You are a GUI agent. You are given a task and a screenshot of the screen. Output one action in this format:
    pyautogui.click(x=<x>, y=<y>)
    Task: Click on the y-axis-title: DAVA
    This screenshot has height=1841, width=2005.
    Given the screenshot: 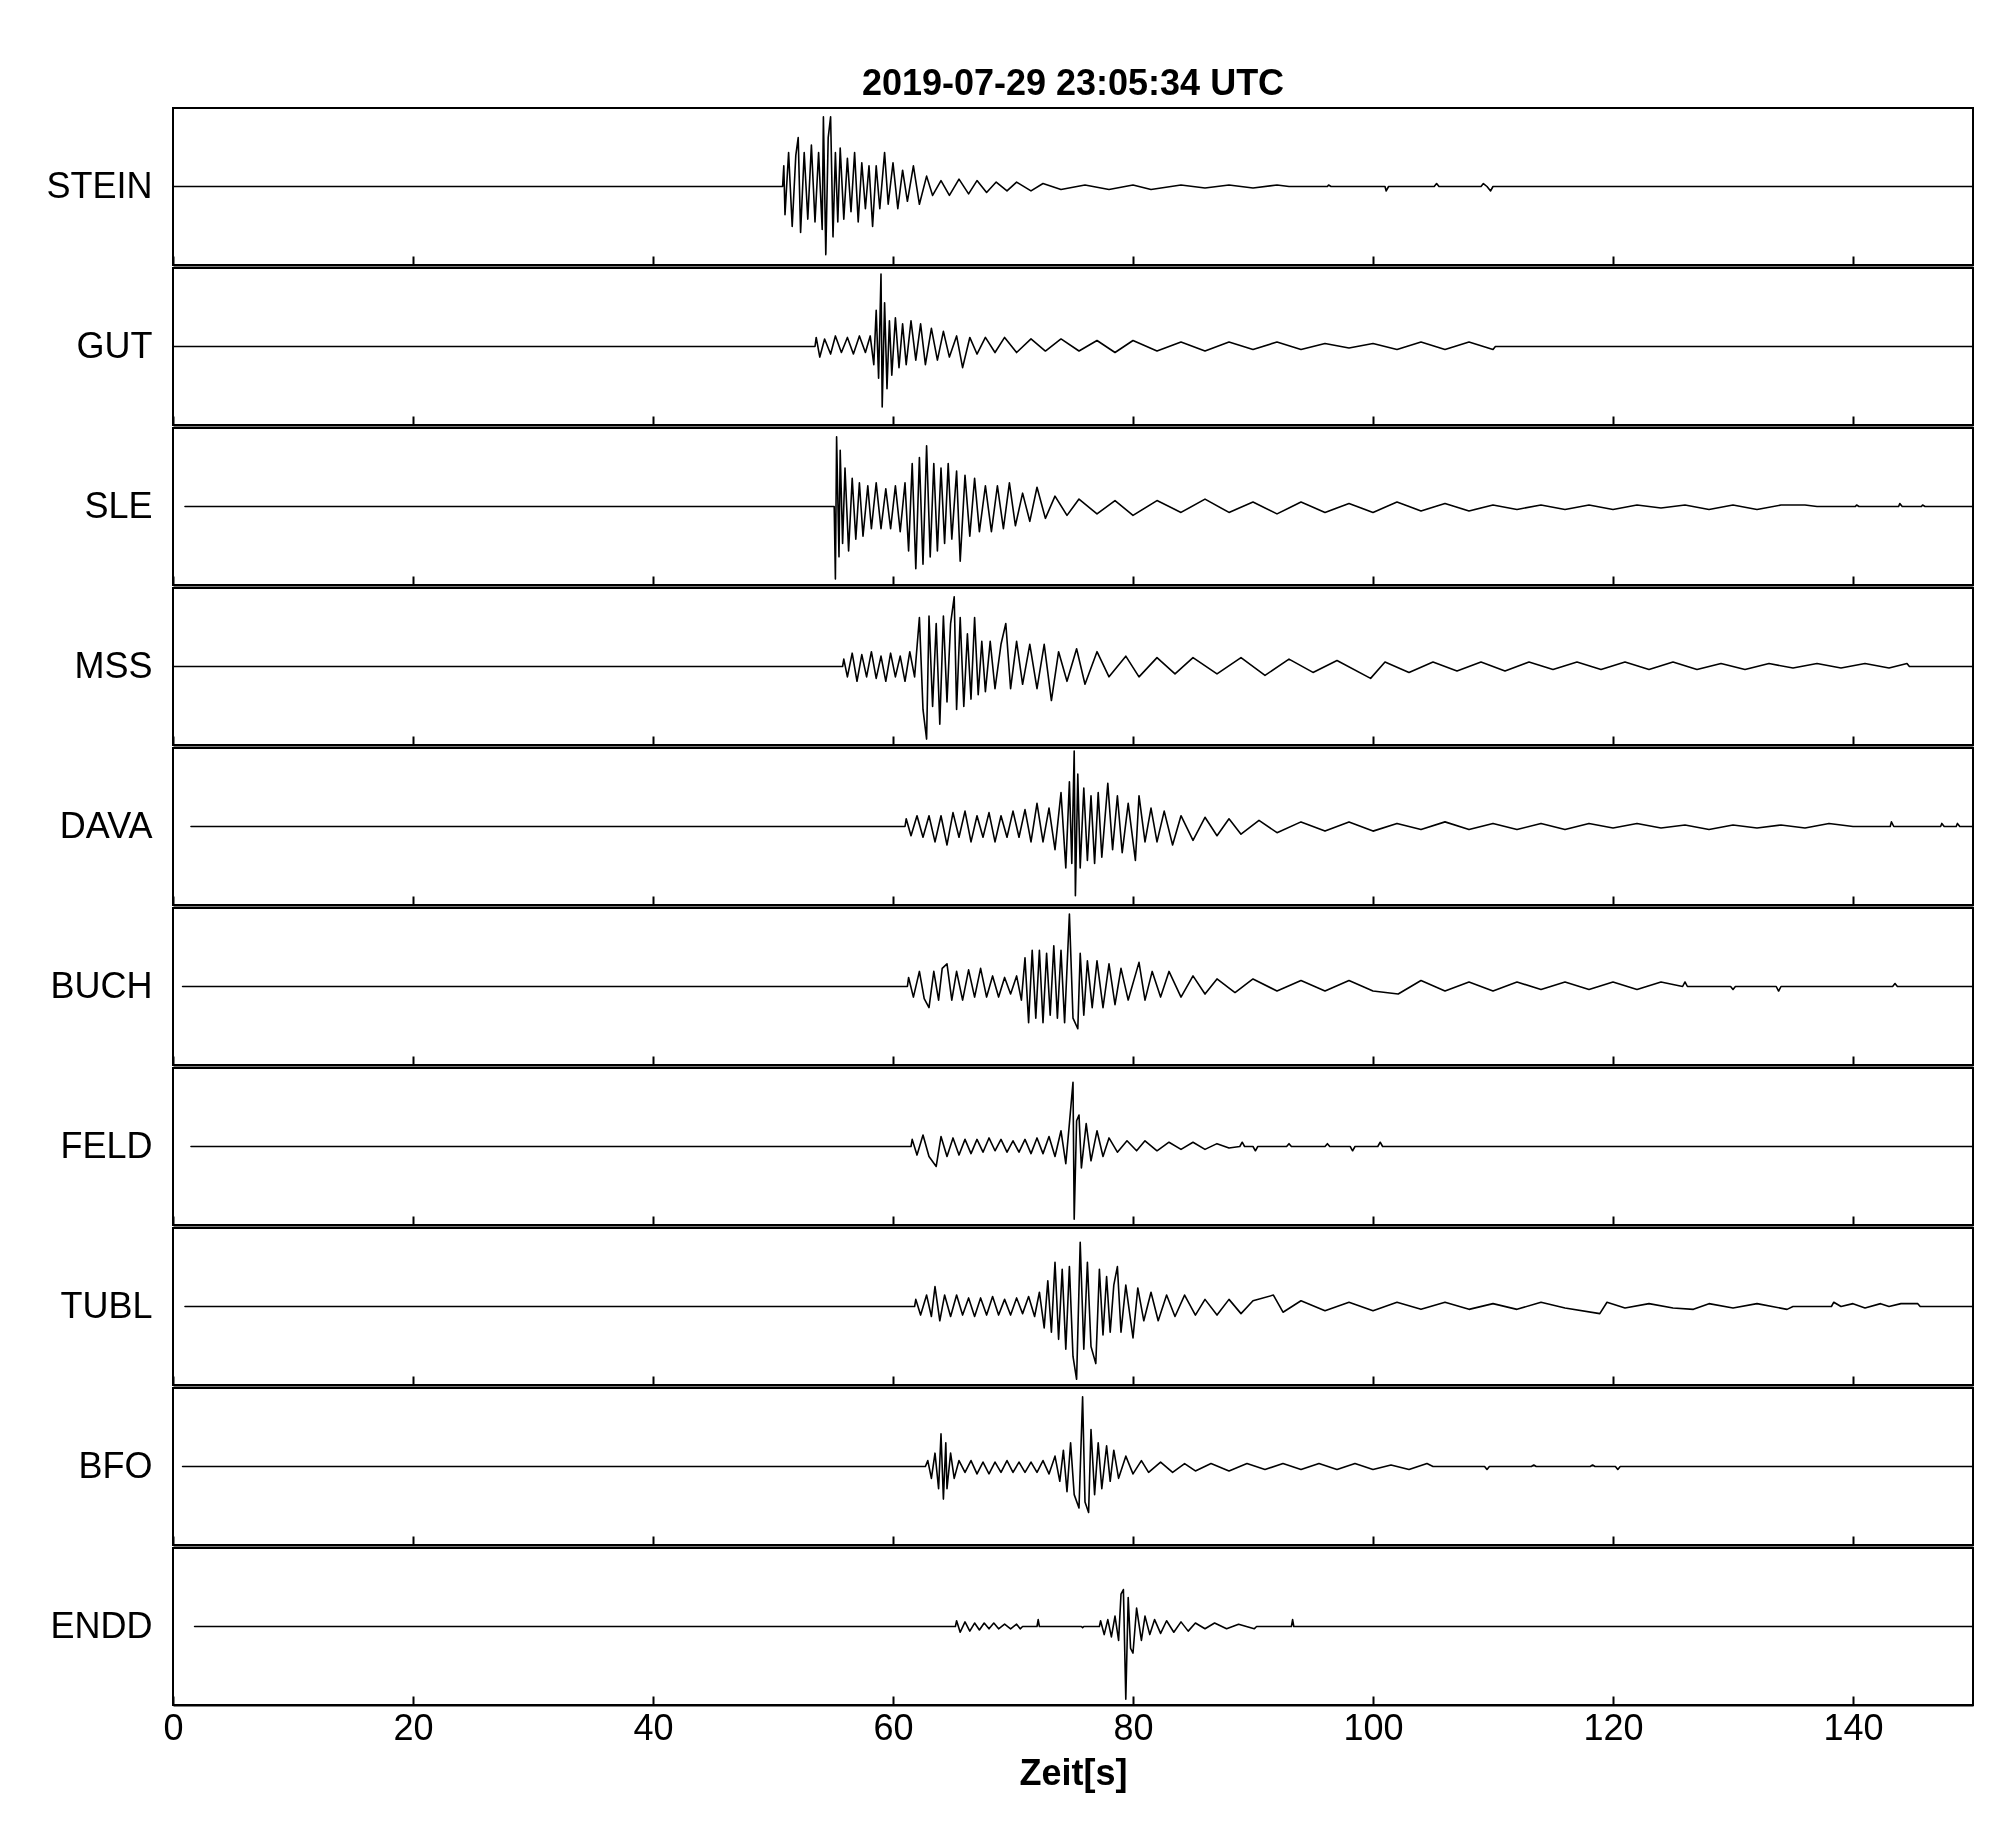 What is the action you would take?
    pyautogui.click(x=106, y=825)
    